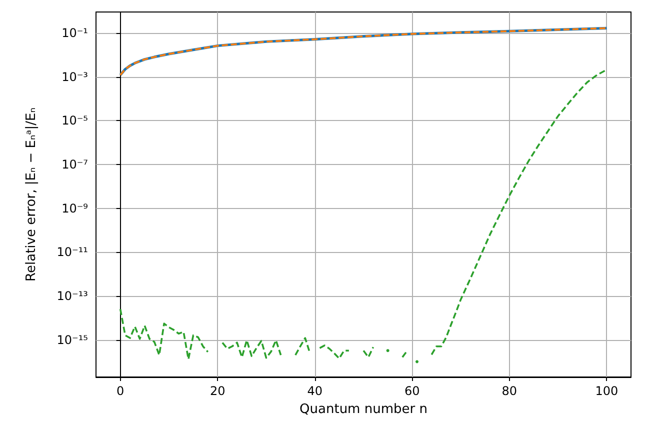  Describe the element at coordinates (315, 391) in the screenshot. I see `x-tick-label: 40` at that location.